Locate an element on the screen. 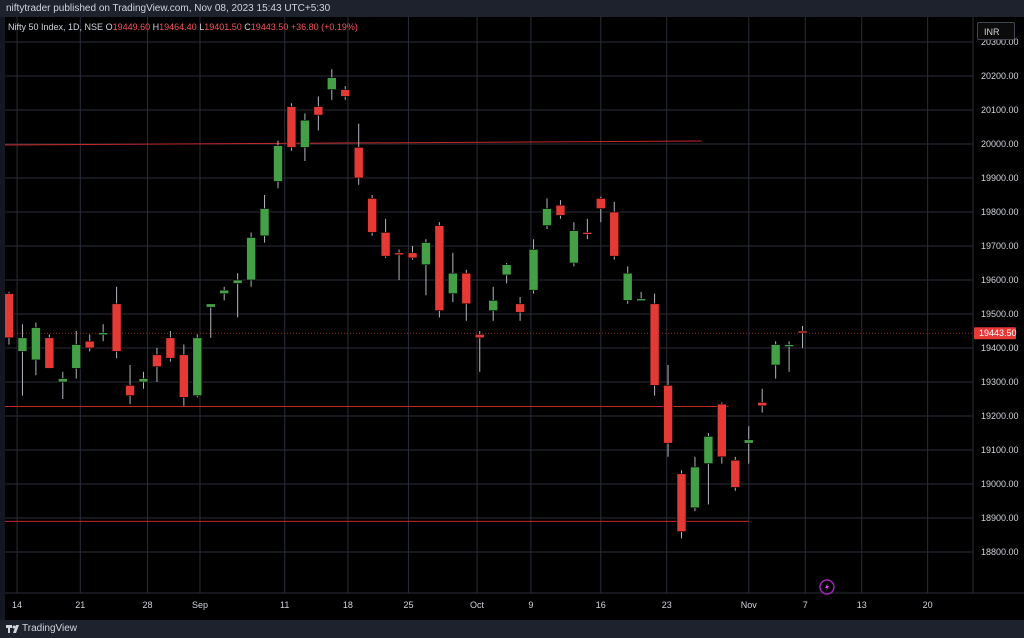  price-tick-label: 19400.00 is located at coordinates (1000, 348).